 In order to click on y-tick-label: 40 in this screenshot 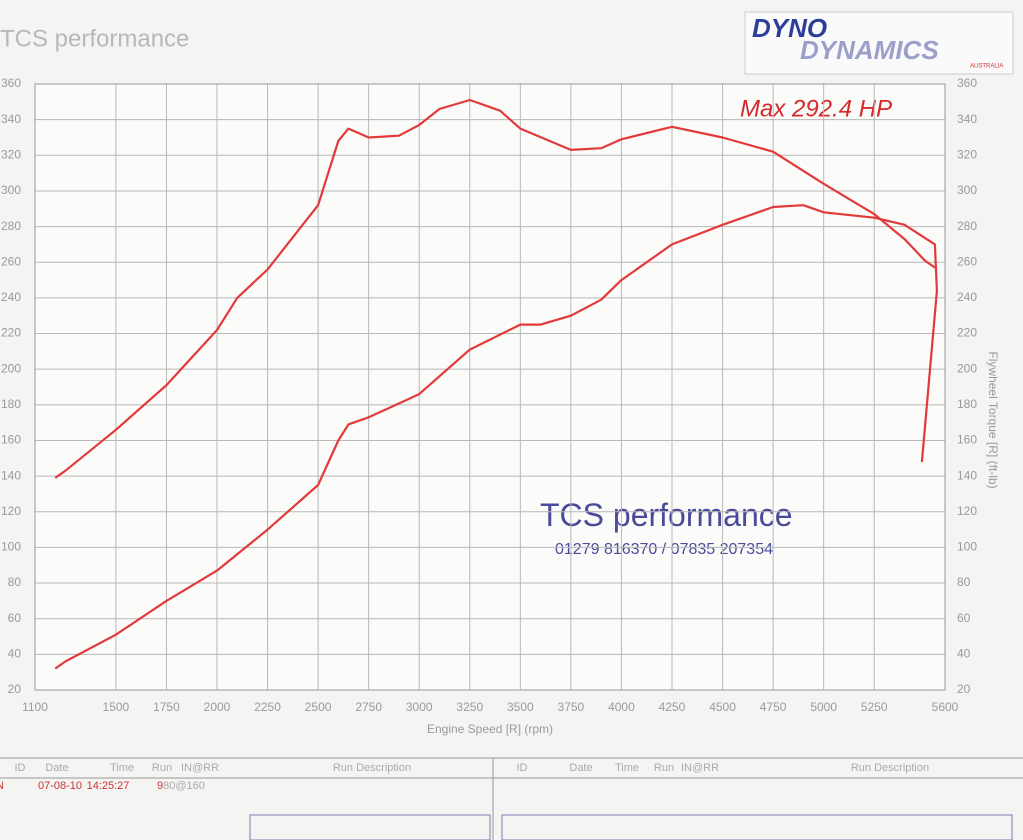, I will do `click(15, 654)`.